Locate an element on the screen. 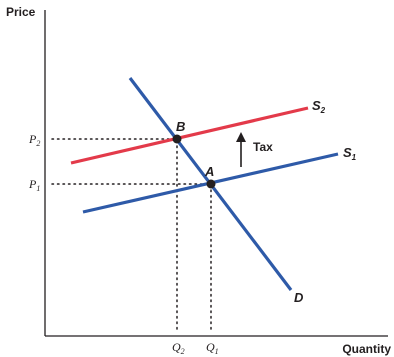 The image size is (394, 357). equilibrium-point-a is located at coordinates (211, 184).